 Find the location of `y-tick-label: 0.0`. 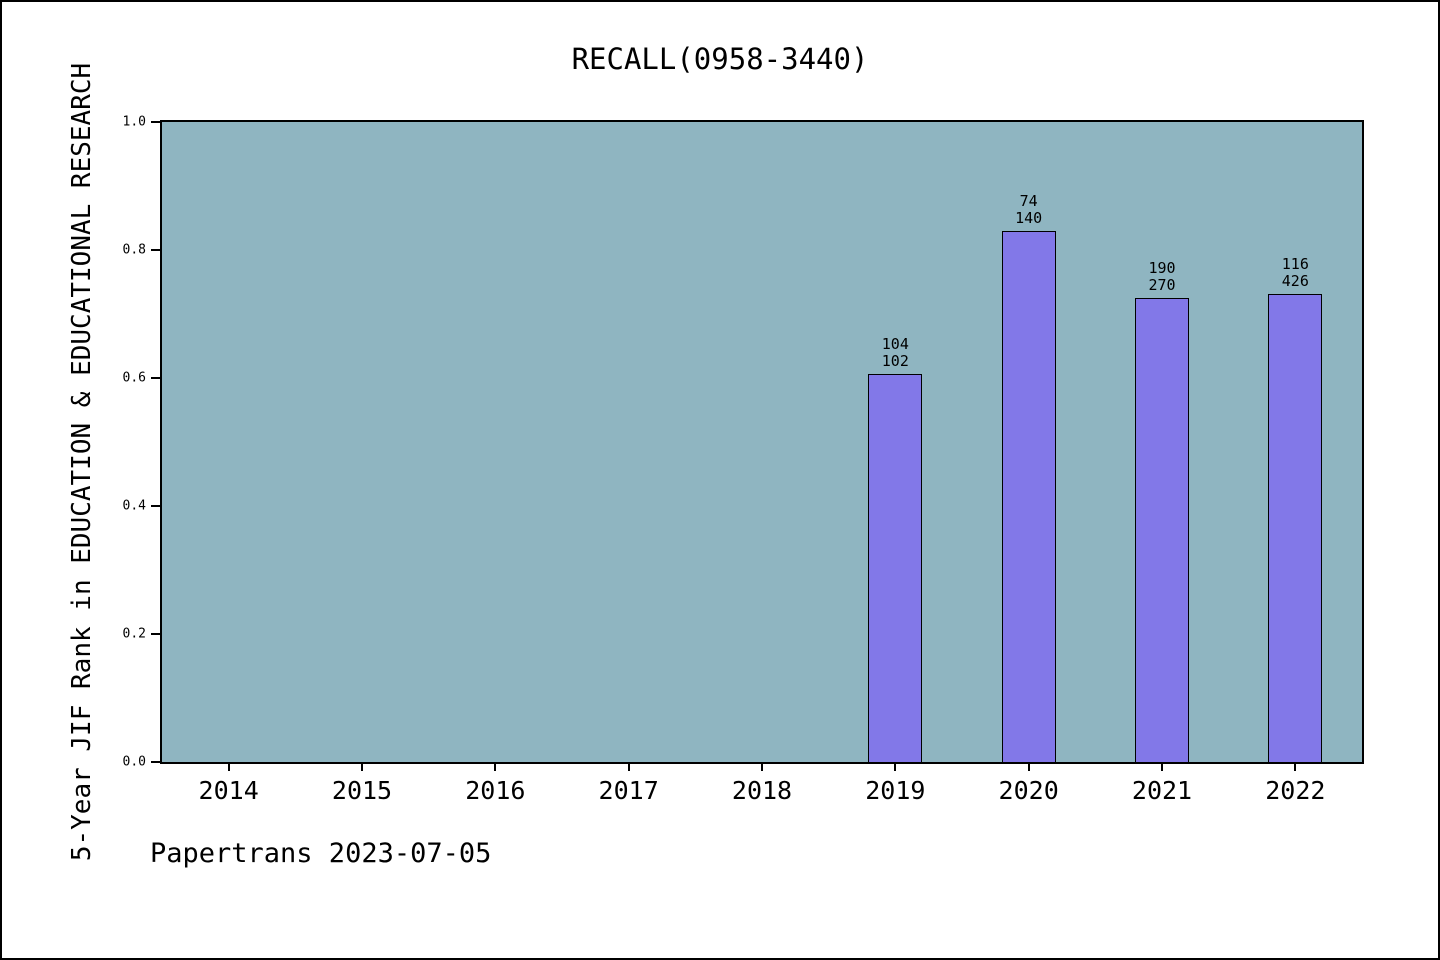

y-tick-label: 0.0 is located at coordinates (134, 762).